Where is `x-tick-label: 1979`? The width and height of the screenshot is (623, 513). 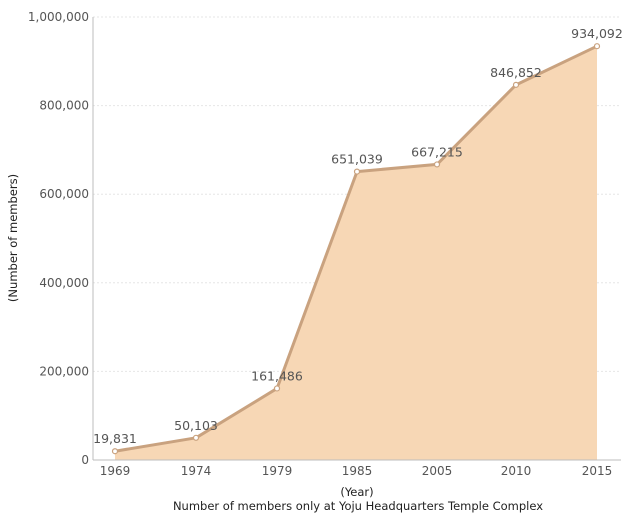 x-tick-label: 1979 is located at coordinates (277, 471).